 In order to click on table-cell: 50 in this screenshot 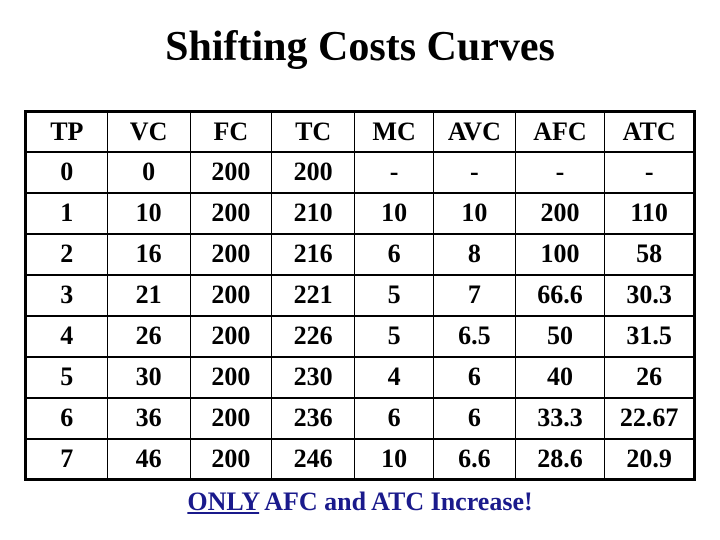, I will do `click(560, 336)`.